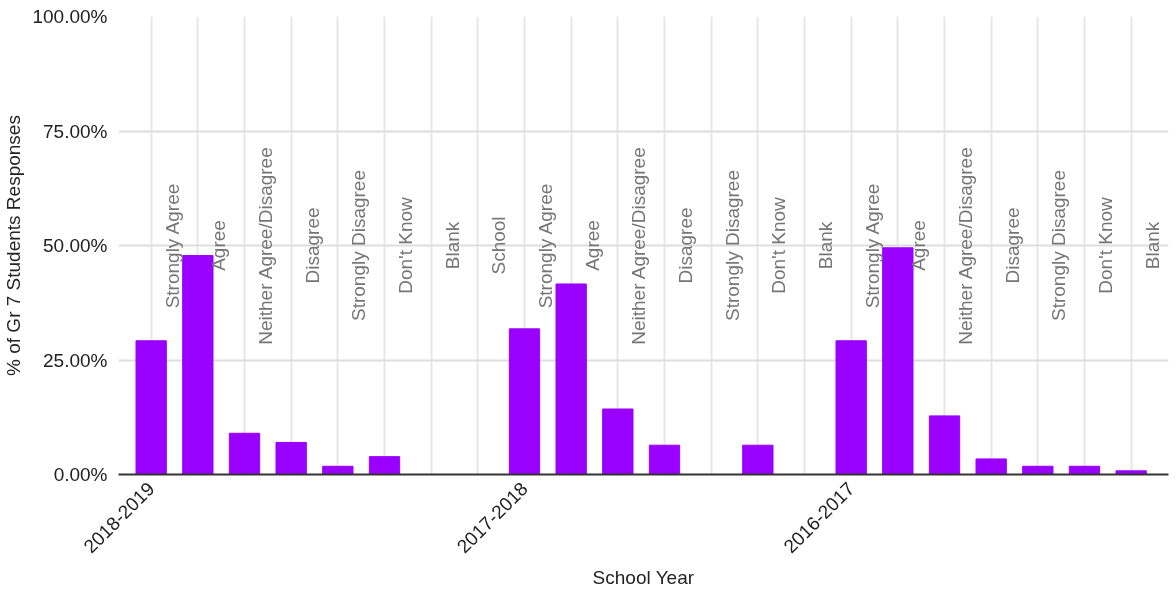  Describe the element at coordinates (499, 245) in the screenshot. I see `annotation: School` at that location.